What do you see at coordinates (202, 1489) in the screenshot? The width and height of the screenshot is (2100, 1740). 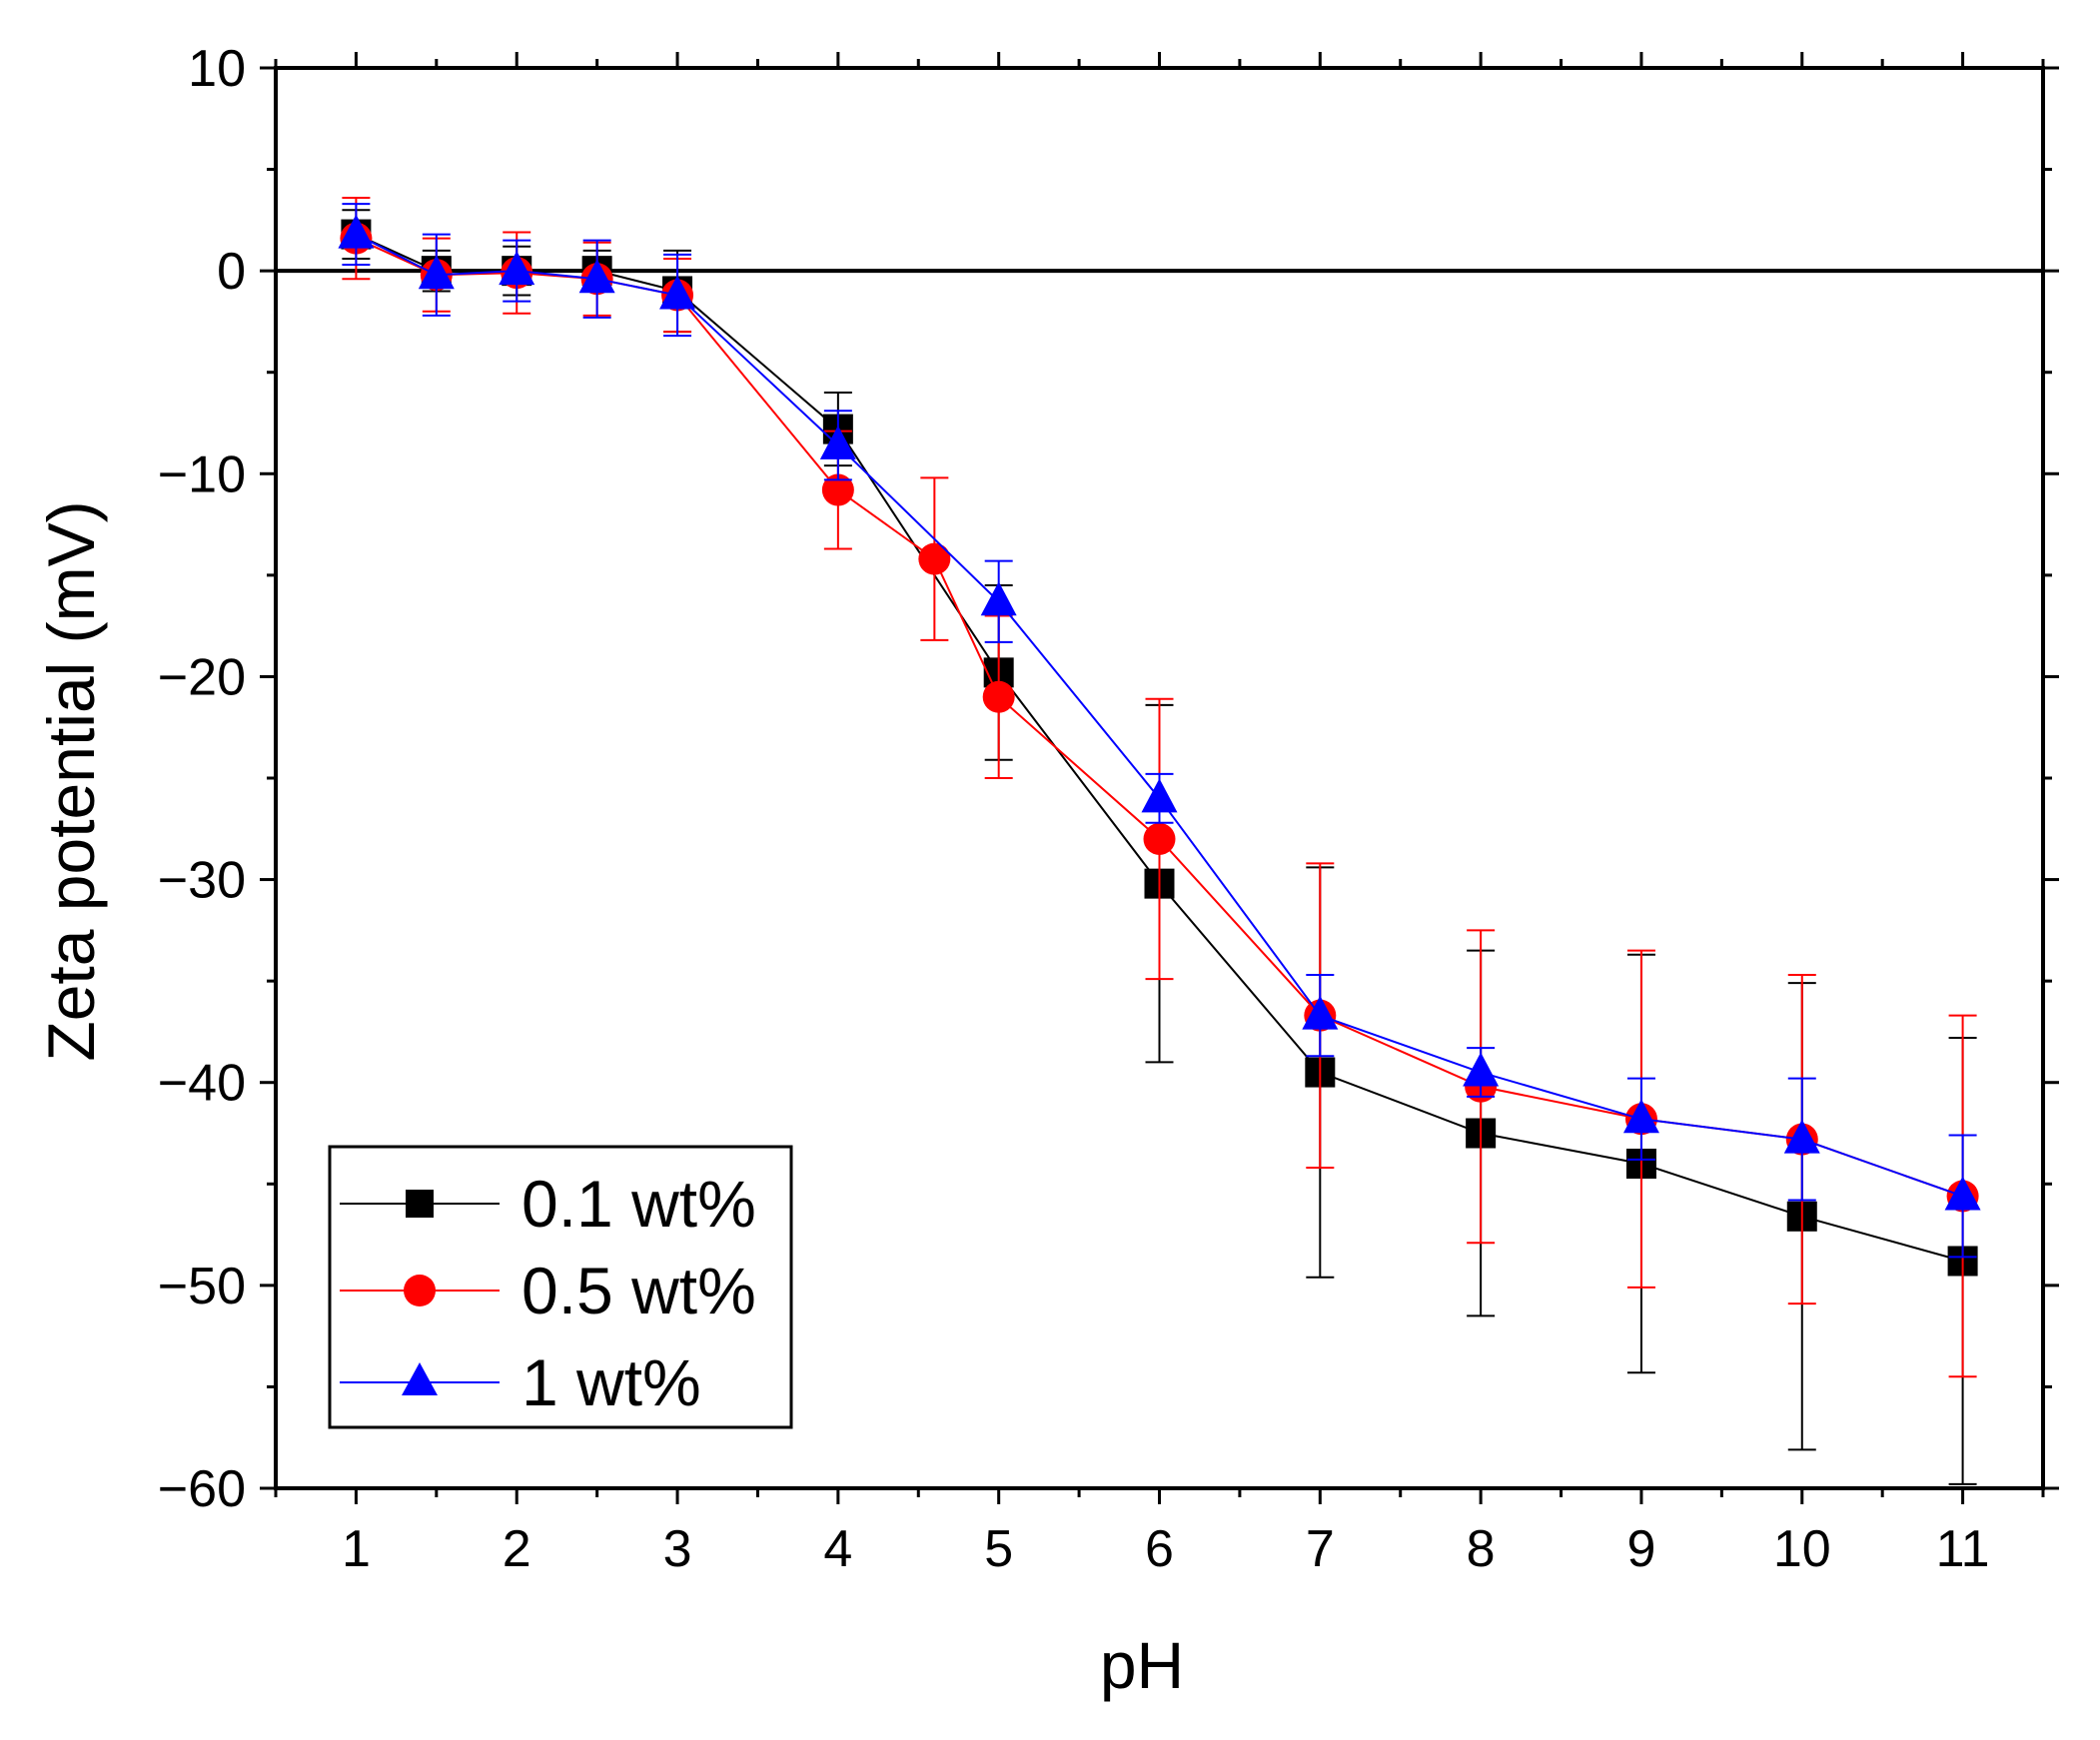 I see `y-tick-label: −60` at bounding box center [202, 1489].